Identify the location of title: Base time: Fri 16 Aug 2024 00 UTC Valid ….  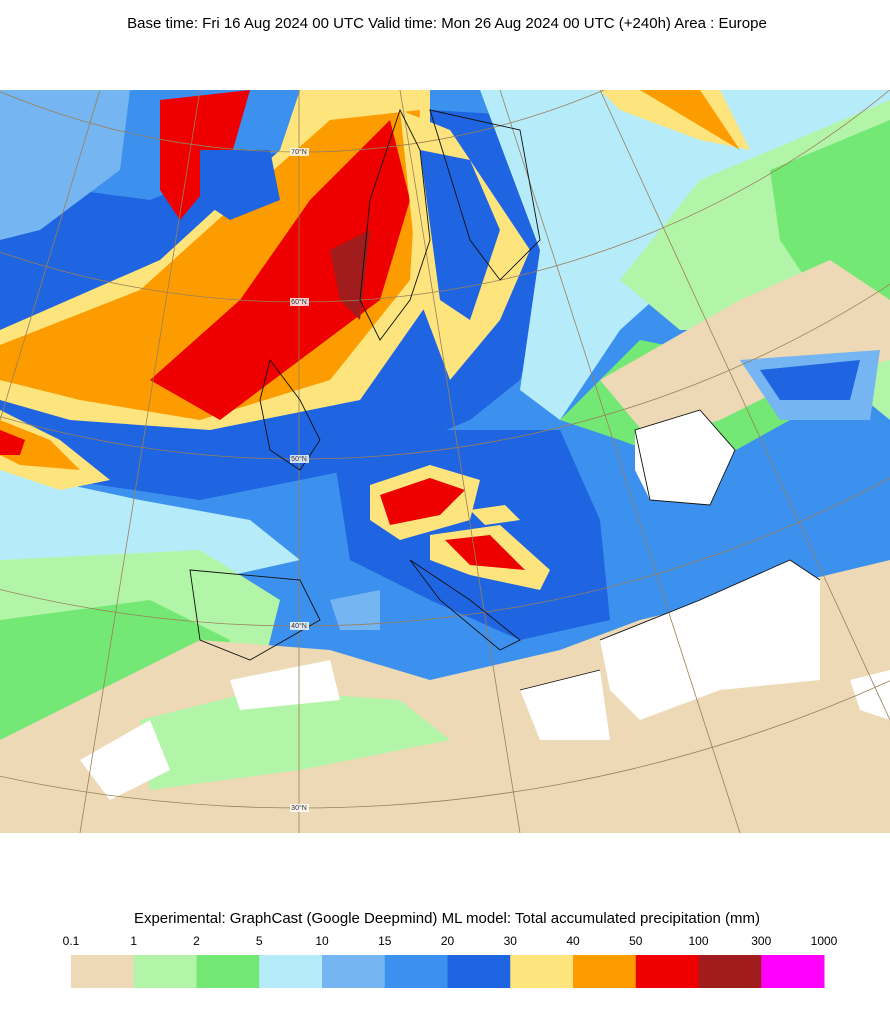
(447, 23).